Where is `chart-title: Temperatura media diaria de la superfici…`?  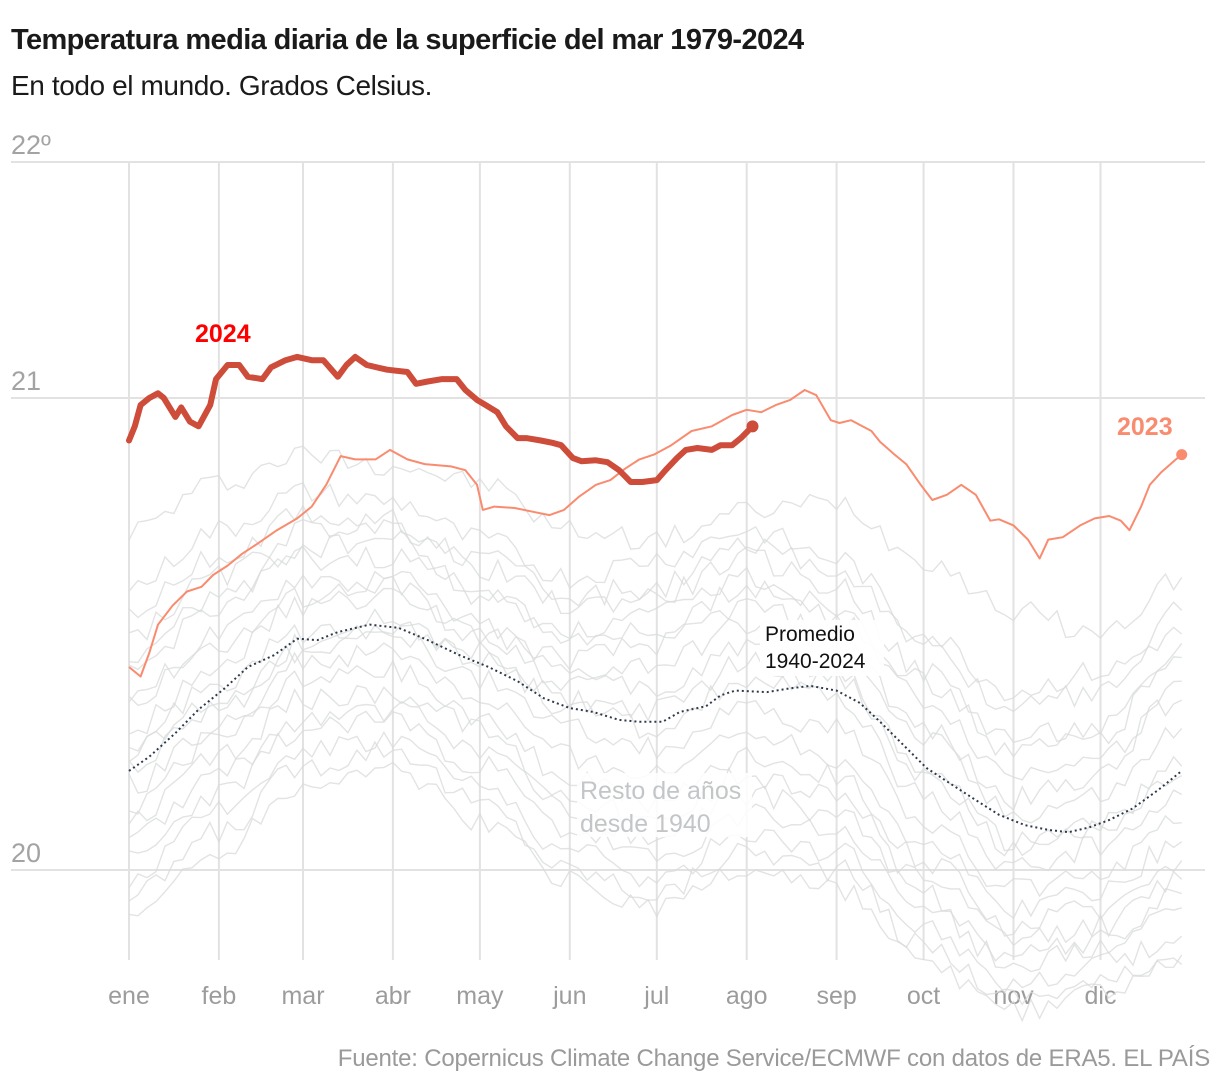
chart-title: Temperatura media diaria de la superfici… is located at coordinates (407, 40).